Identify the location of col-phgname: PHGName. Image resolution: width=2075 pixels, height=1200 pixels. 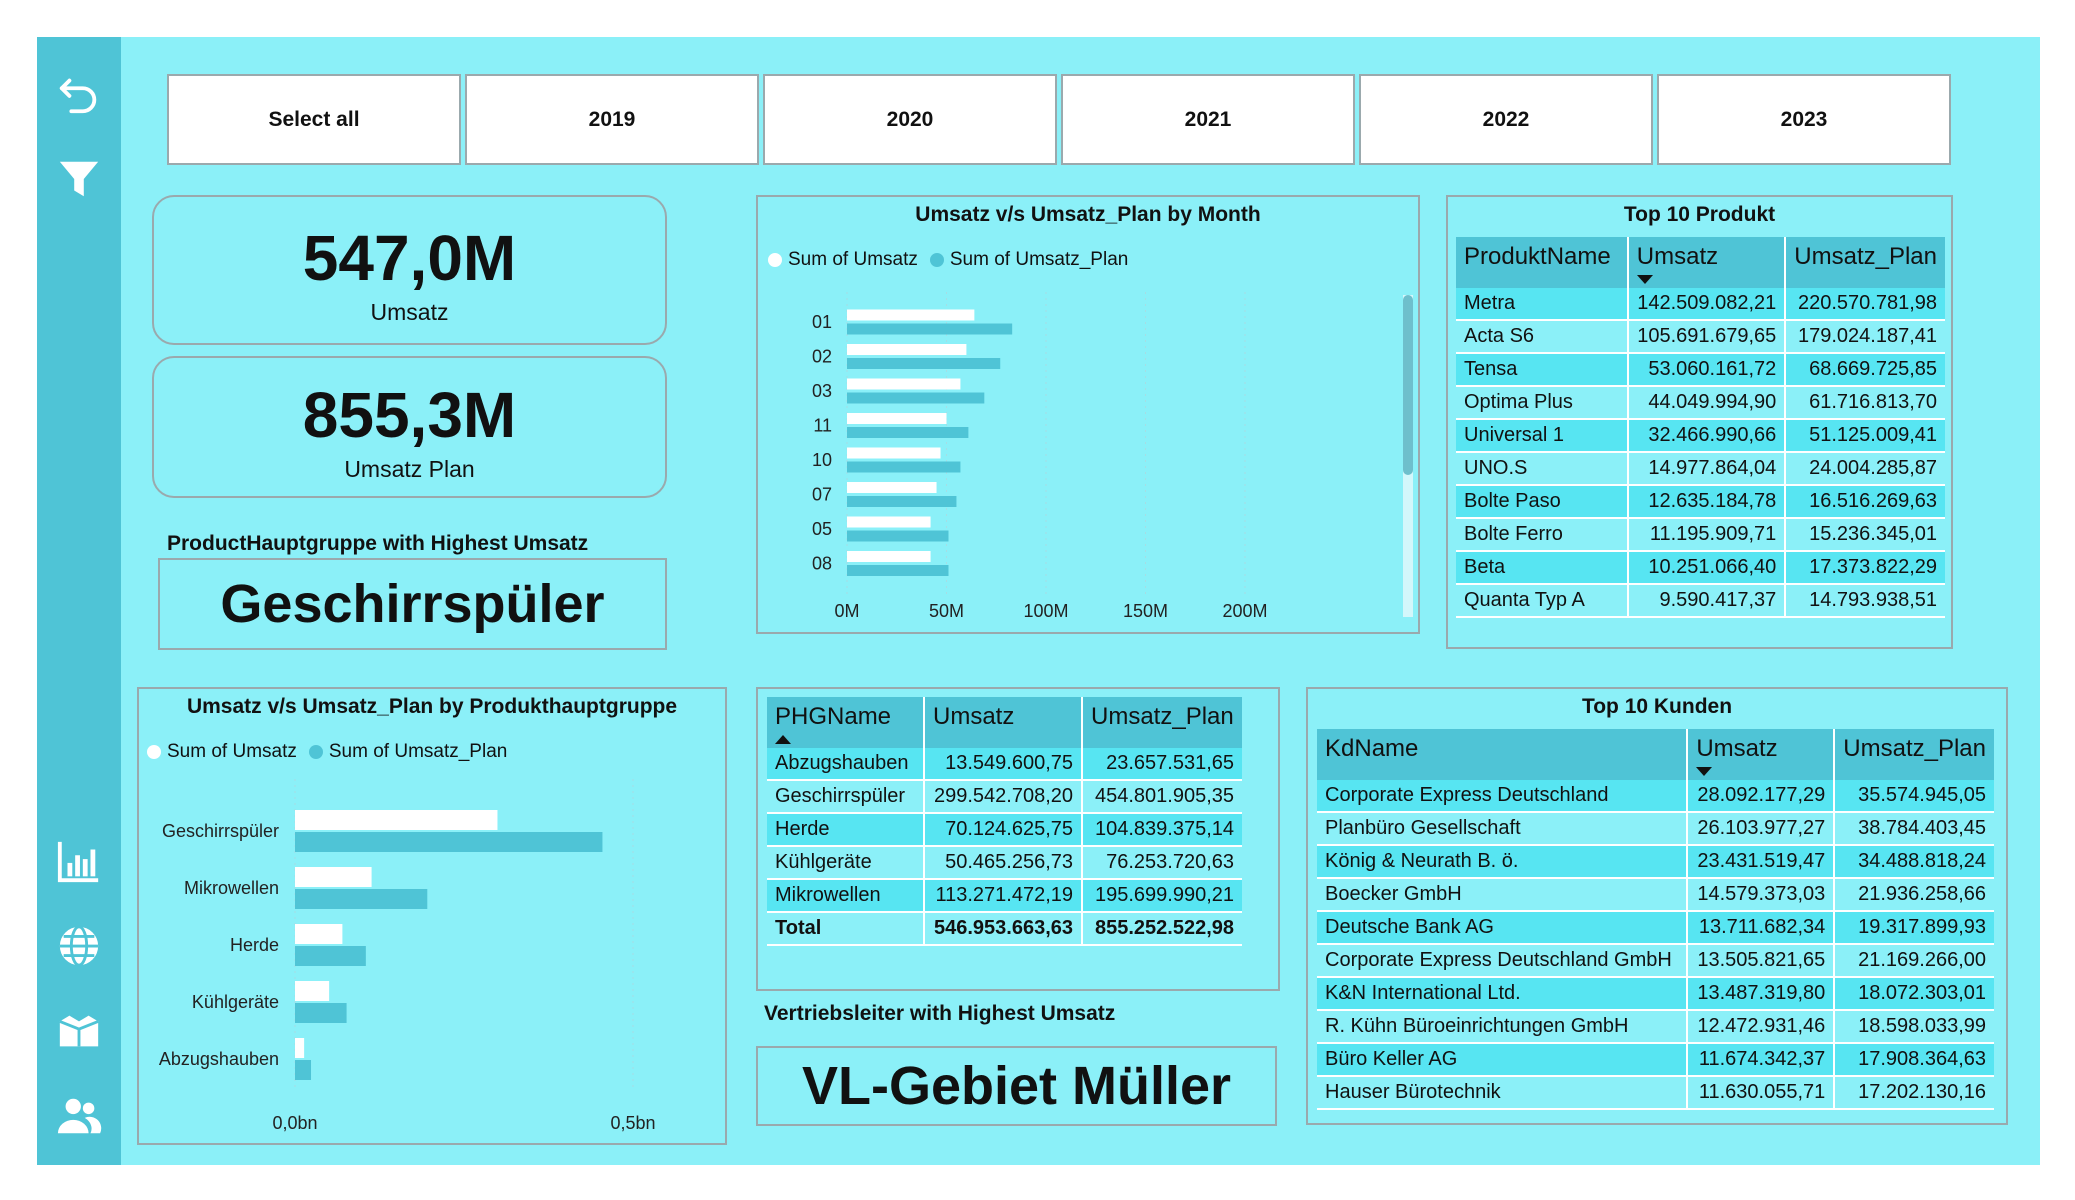
(846, 722).